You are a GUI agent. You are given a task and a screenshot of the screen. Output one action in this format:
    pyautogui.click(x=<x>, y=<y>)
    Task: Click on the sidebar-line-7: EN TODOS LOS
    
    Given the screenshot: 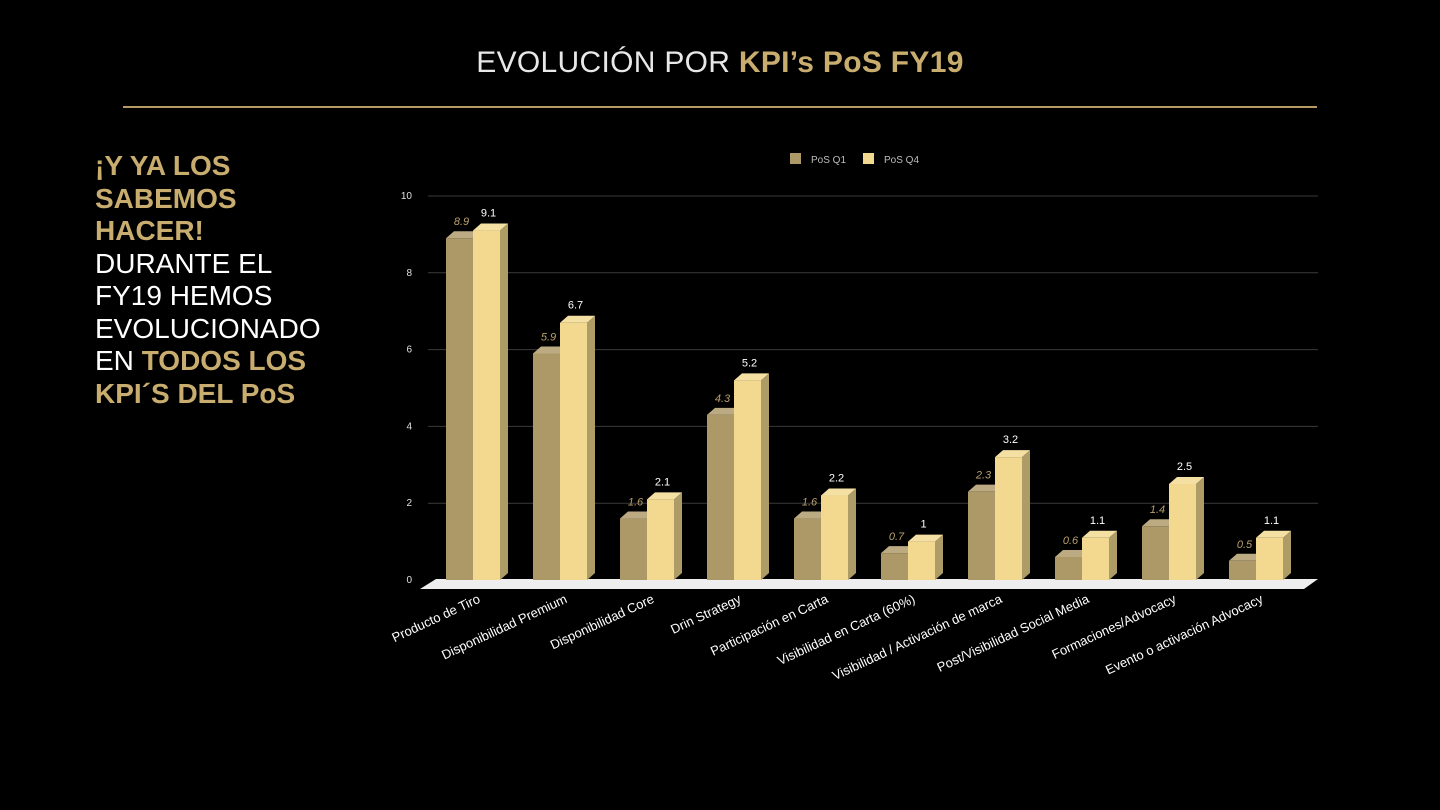 What is the action you would take?
    pyautogui.click(x=235, y=361)
    